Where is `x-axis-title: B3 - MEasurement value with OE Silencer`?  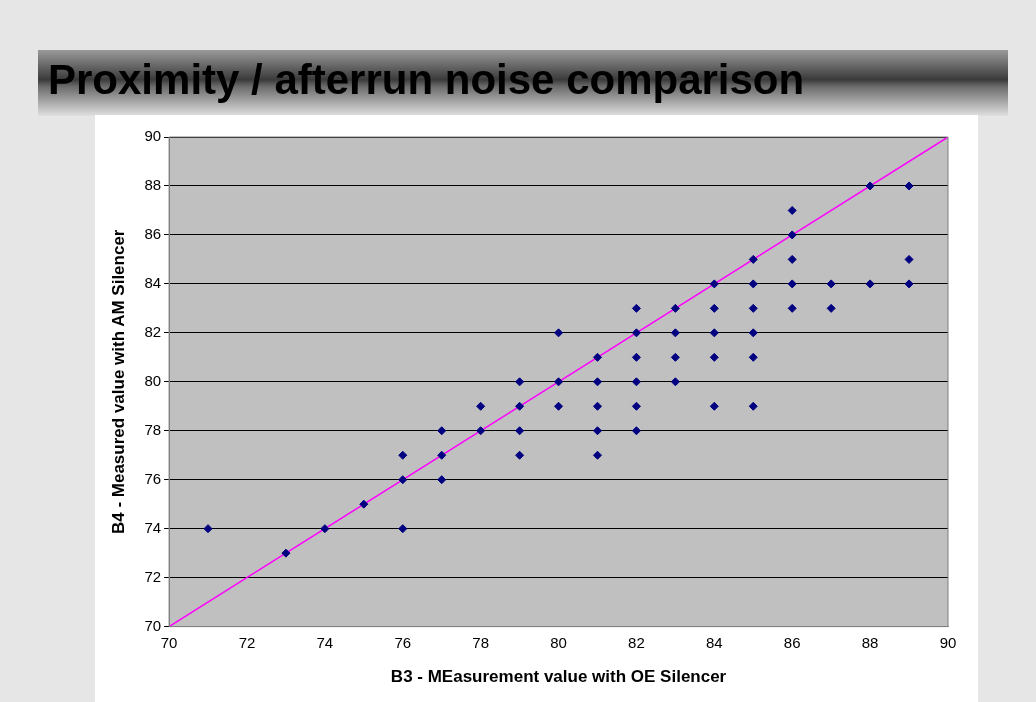 x-axis-title: B3 - MEasurement value with OE Silencer is located at coordinates (558, 677).